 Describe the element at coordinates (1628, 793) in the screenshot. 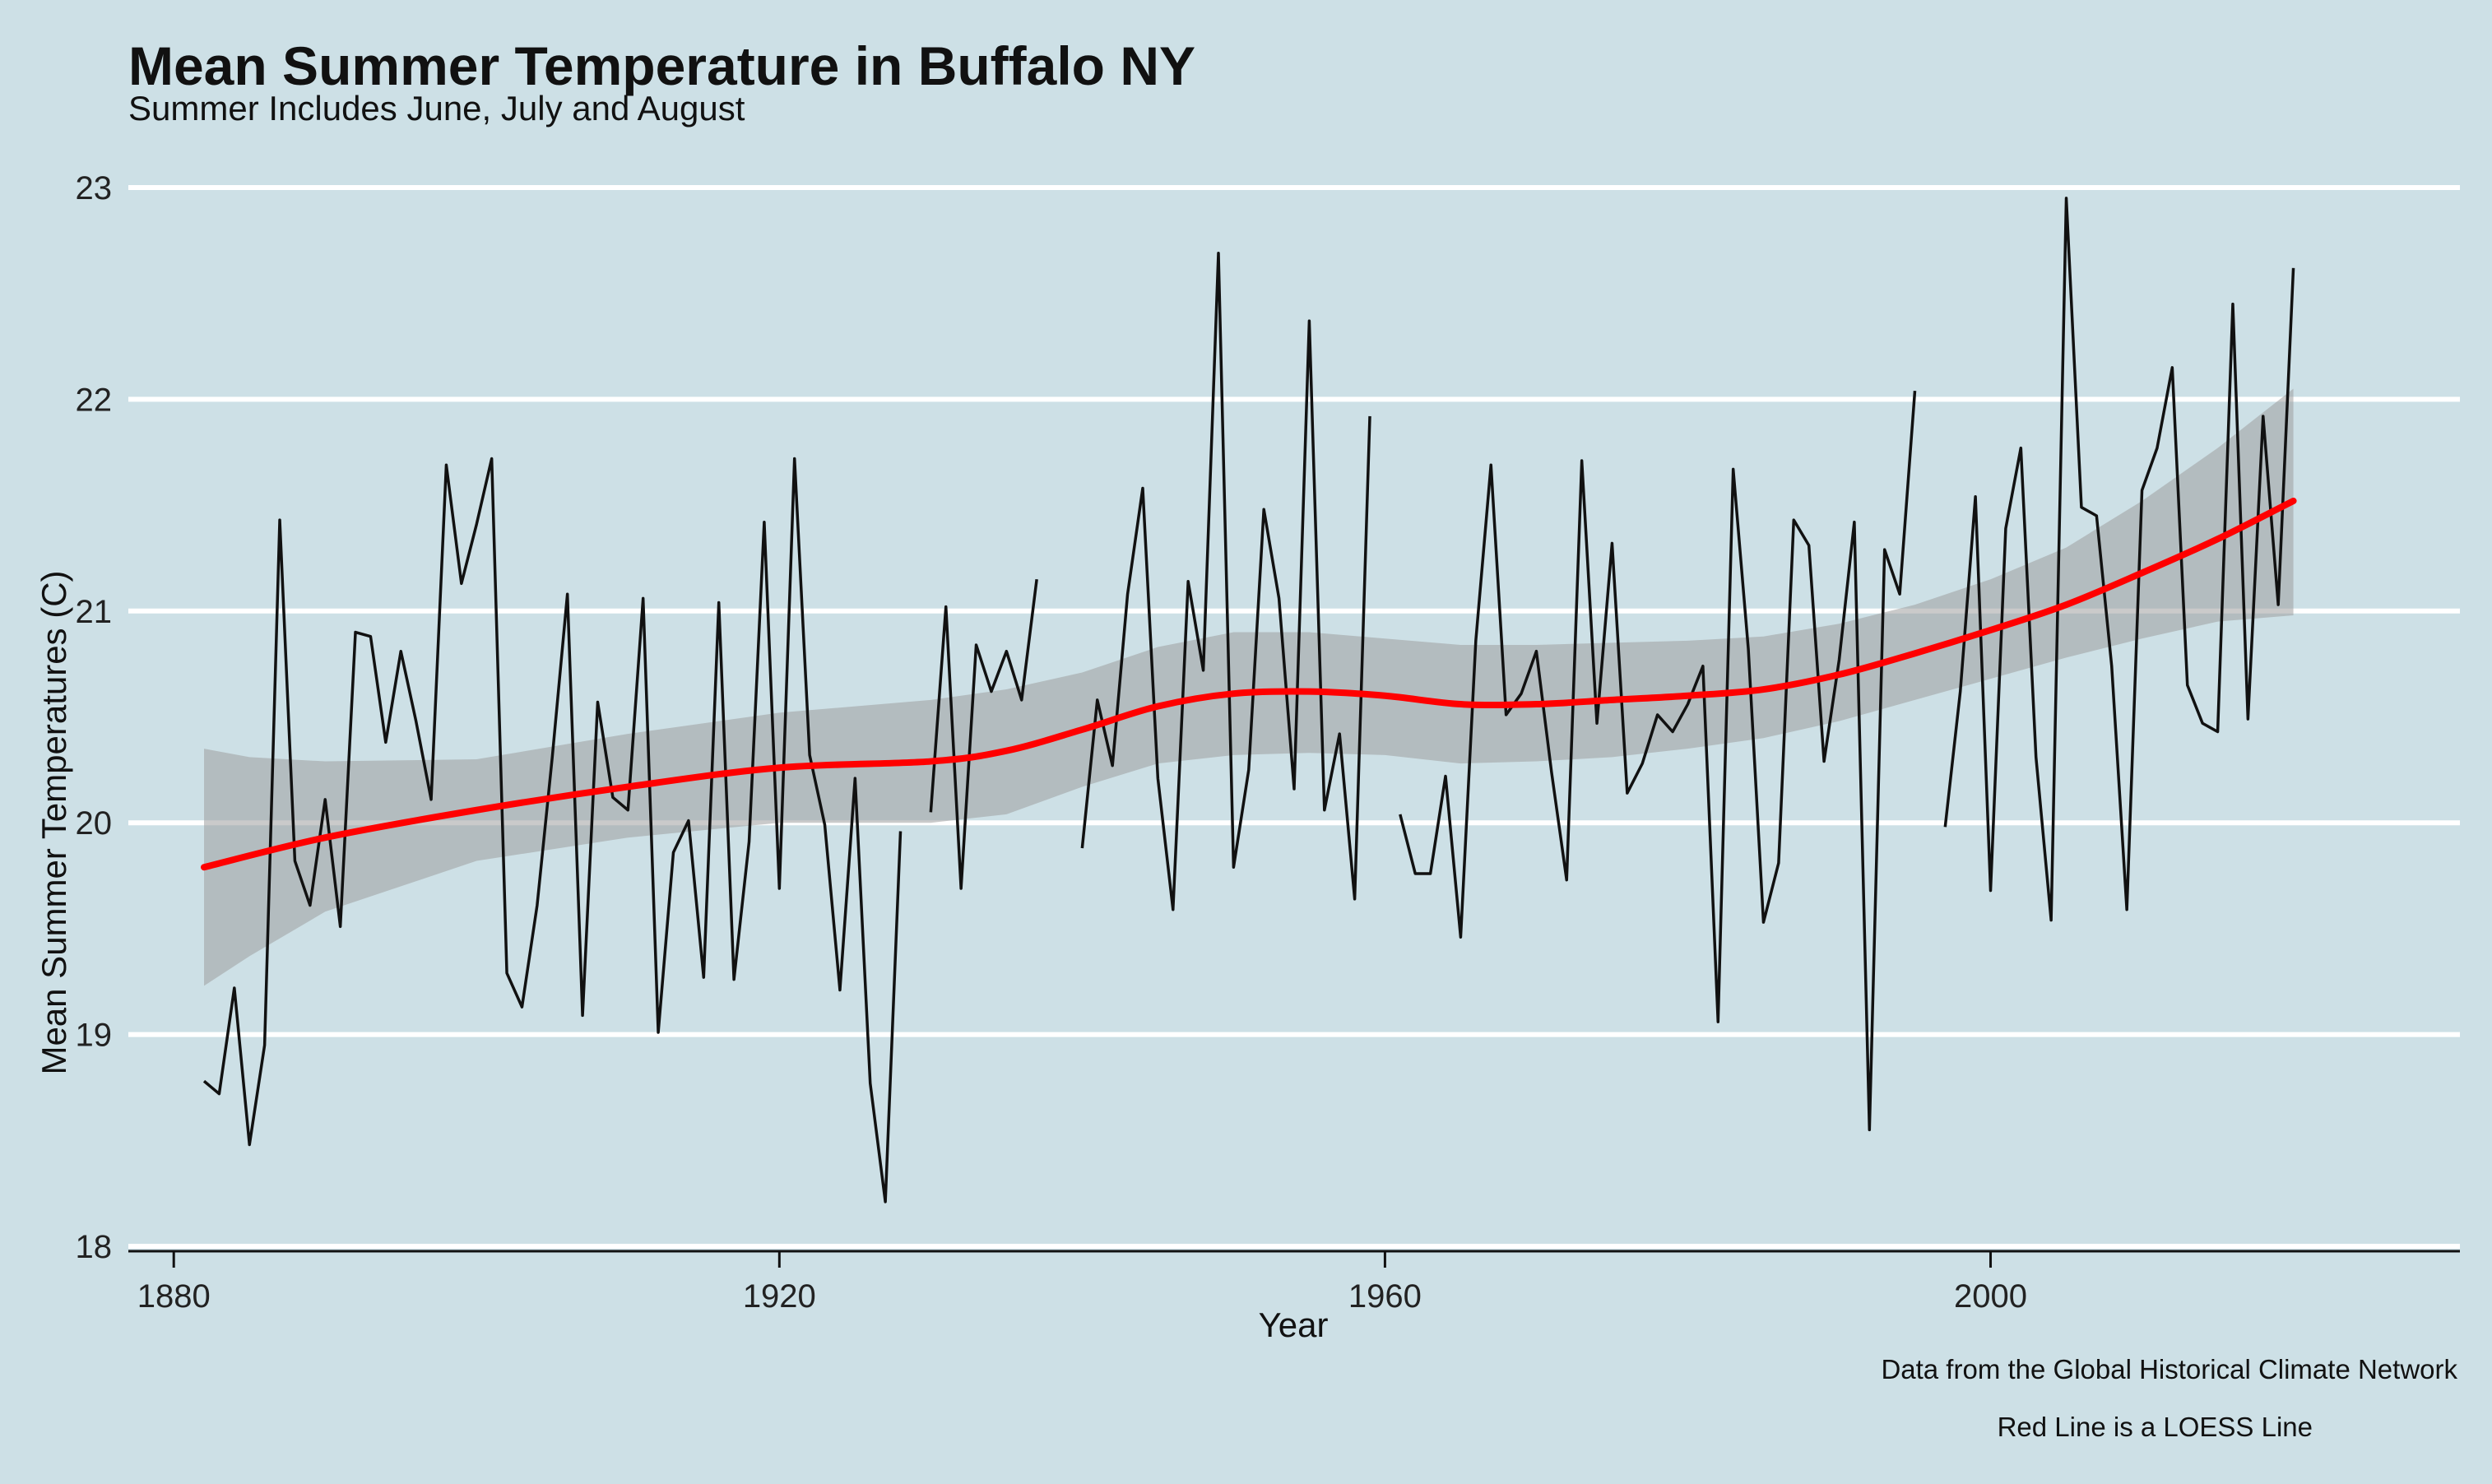

I see `data-point-1976` at that location.